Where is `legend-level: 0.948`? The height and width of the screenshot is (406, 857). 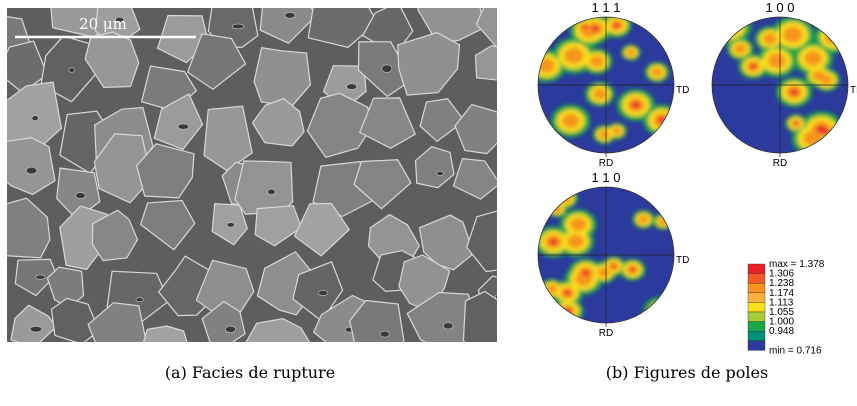 legend-level: 0.948 is located at coordinates (781, 331).